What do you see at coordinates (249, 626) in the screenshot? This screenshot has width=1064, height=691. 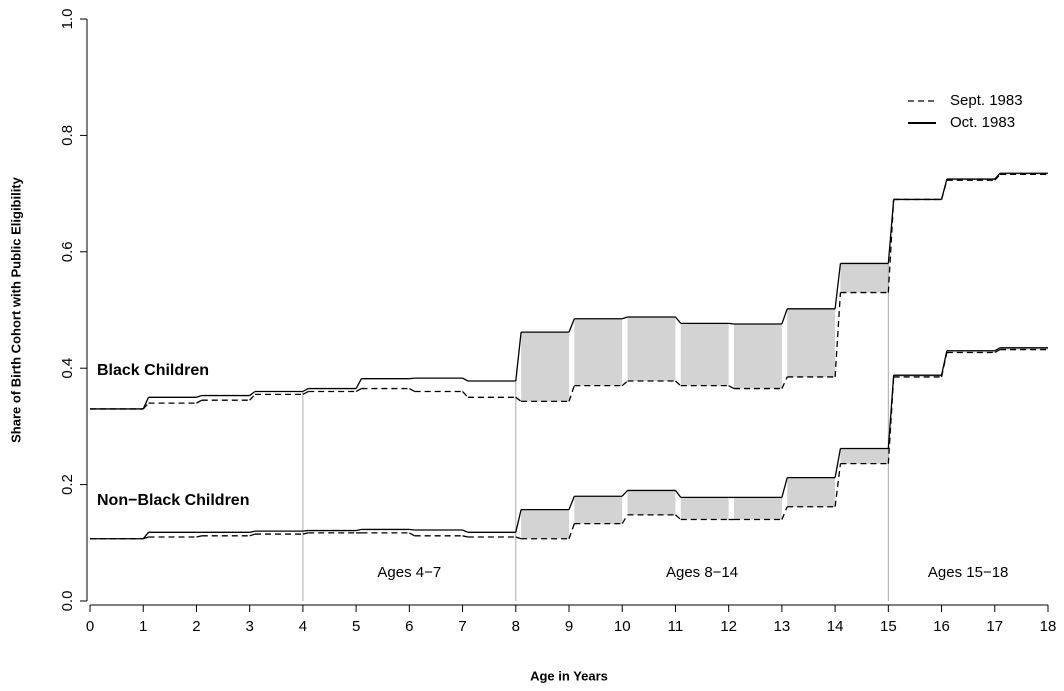 I see `x-tick-label: 3` at bounding box center [249, 626].